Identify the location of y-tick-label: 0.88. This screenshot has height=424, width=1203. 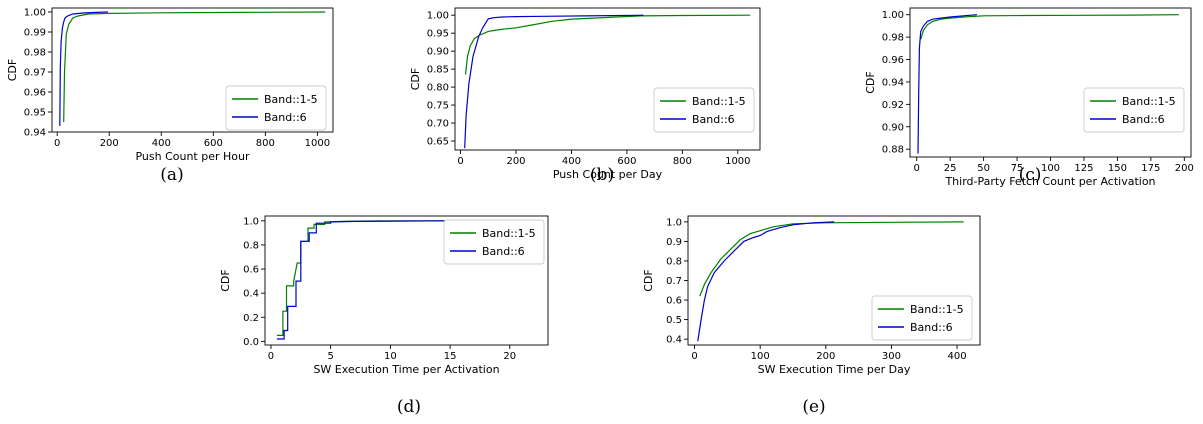
(893, 150).